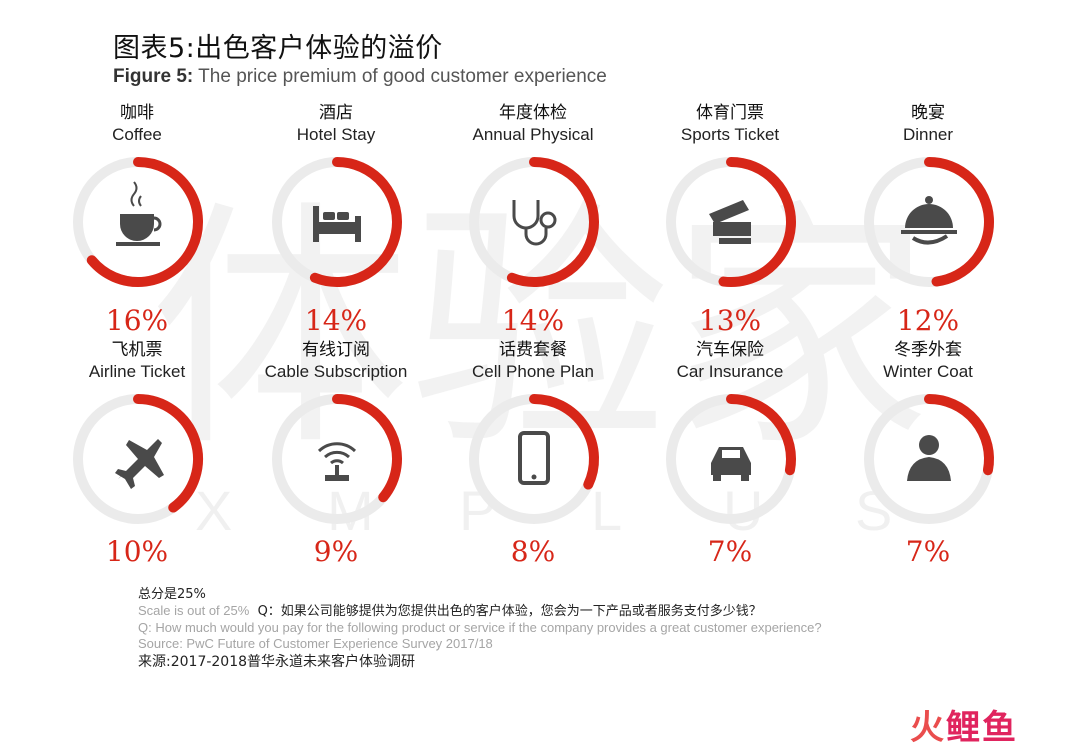 This screenshot has height=749, width=1080. Describe the element at coordinates (139, 213) in the screenshot. I see `coffee-cup-icon` at that location.